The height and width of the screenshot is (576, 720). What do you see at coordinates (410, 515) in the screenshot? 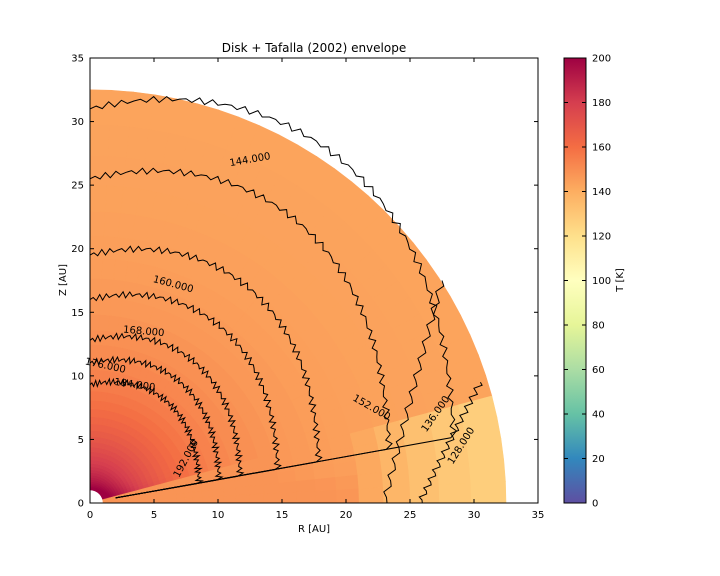
I see `x-tick-label: 25` at bounding box center [410, 515].